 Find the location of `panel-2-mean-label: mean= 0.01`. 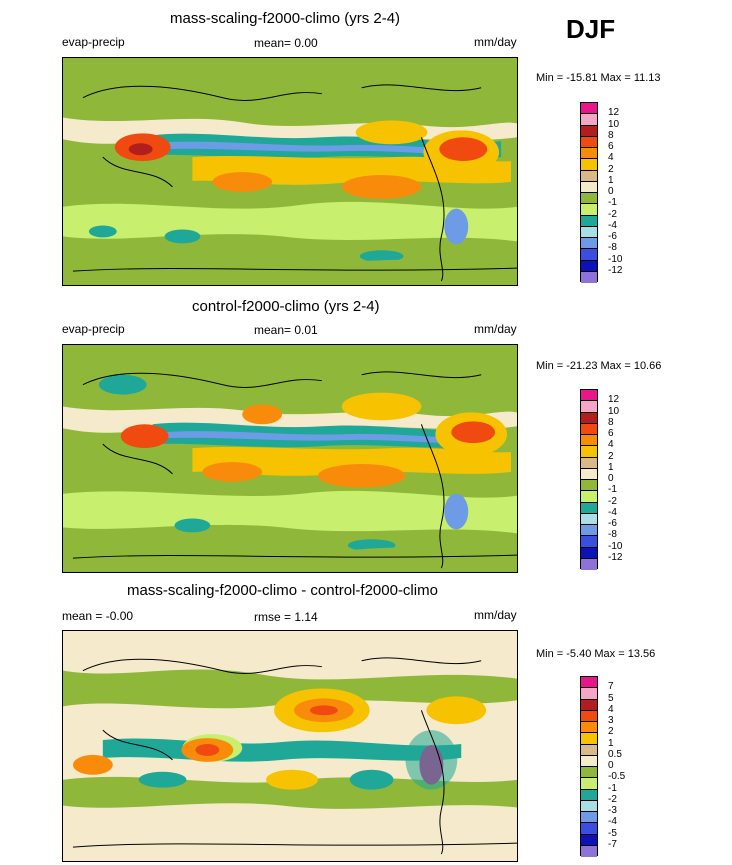

panel-2-mean-label: mean= 0.01 is located at coordinates (286, 330).